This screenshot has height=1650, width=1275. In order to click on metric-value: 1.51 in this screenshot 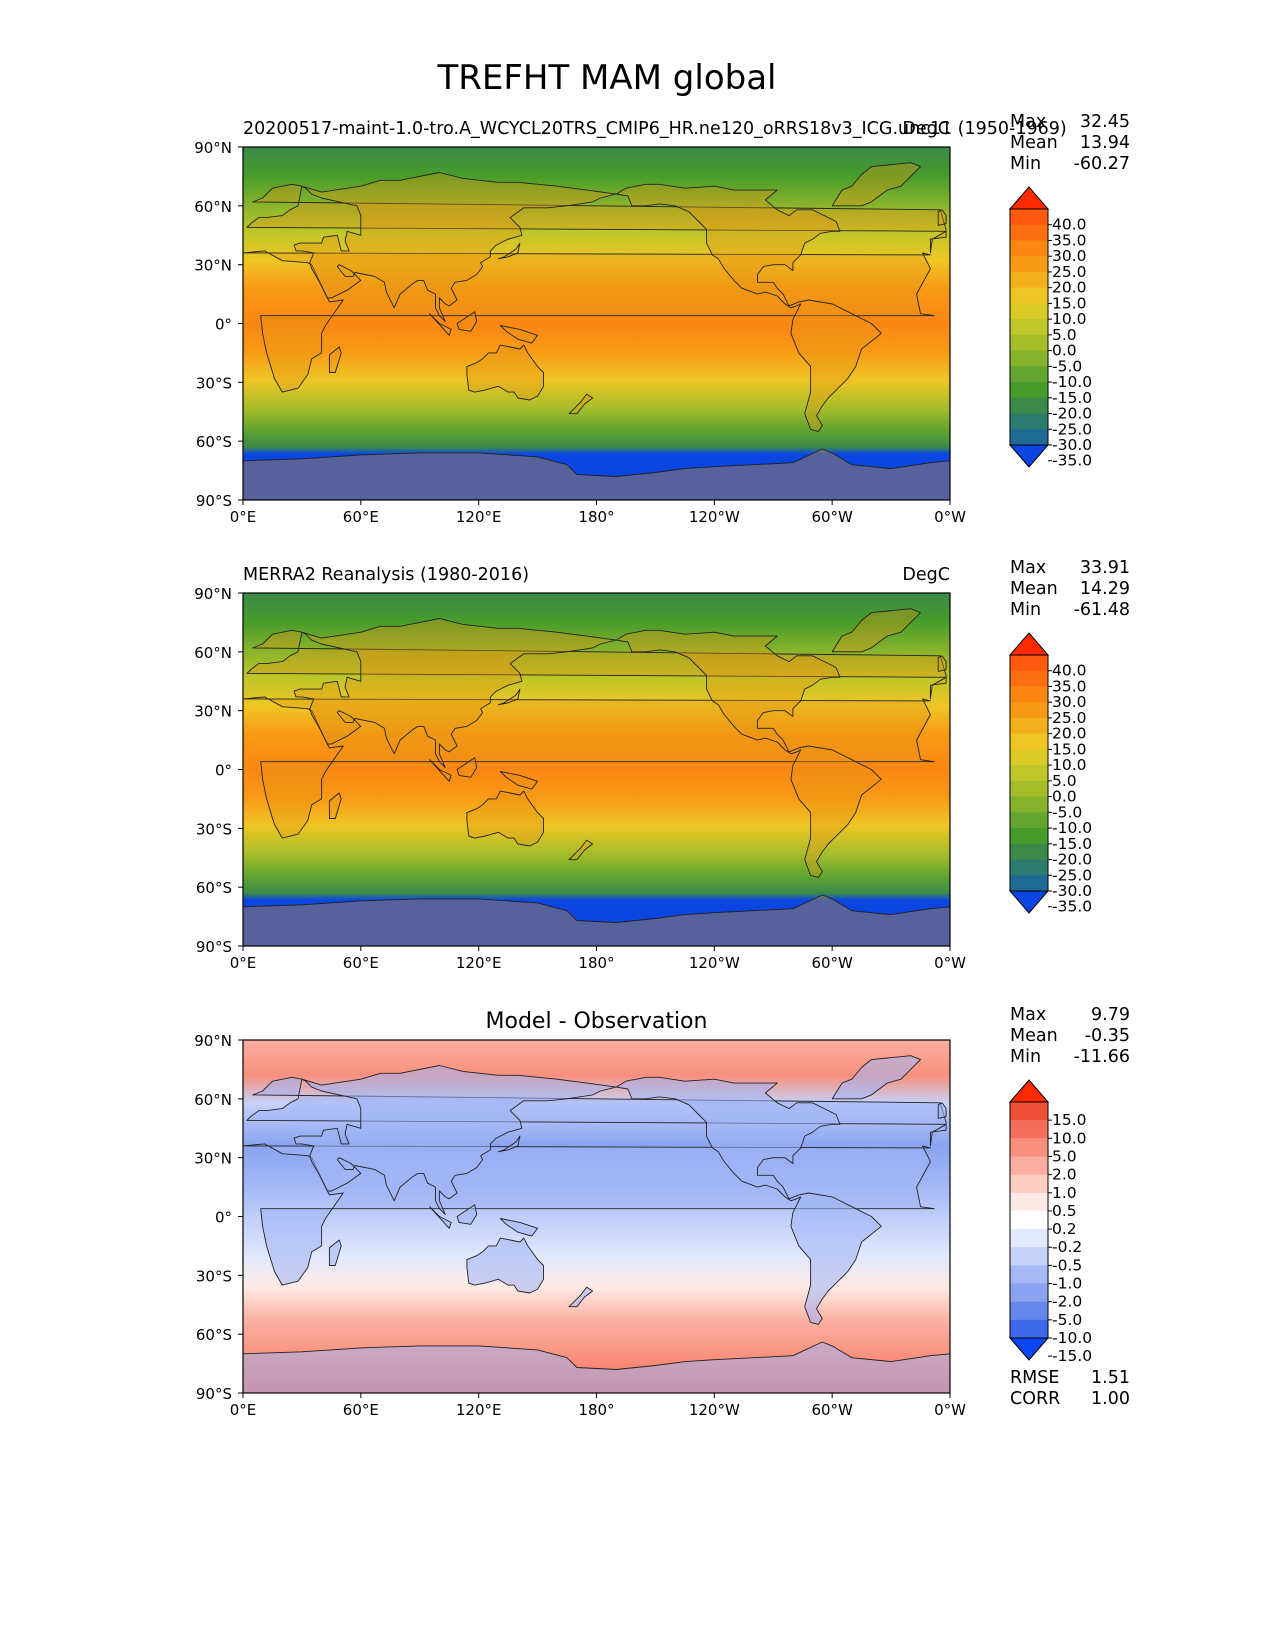, I will do `click(1110, 1378)`.